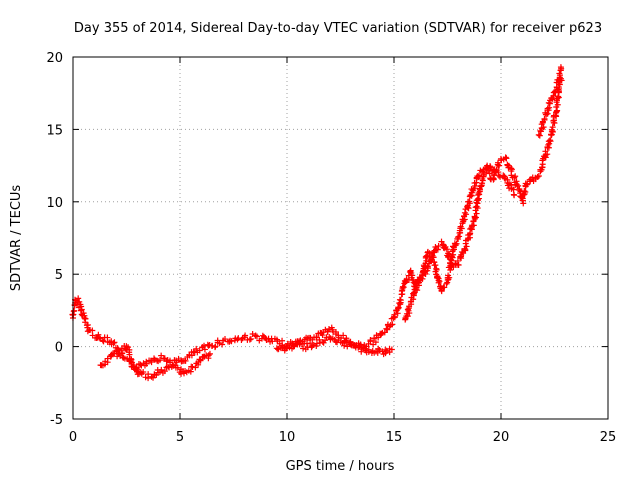  What do you see at coordinates (16, 238) in the screenshot?
I see `y-axis-label: SDTVAR / TECUs` at bounding box center [16, 238].